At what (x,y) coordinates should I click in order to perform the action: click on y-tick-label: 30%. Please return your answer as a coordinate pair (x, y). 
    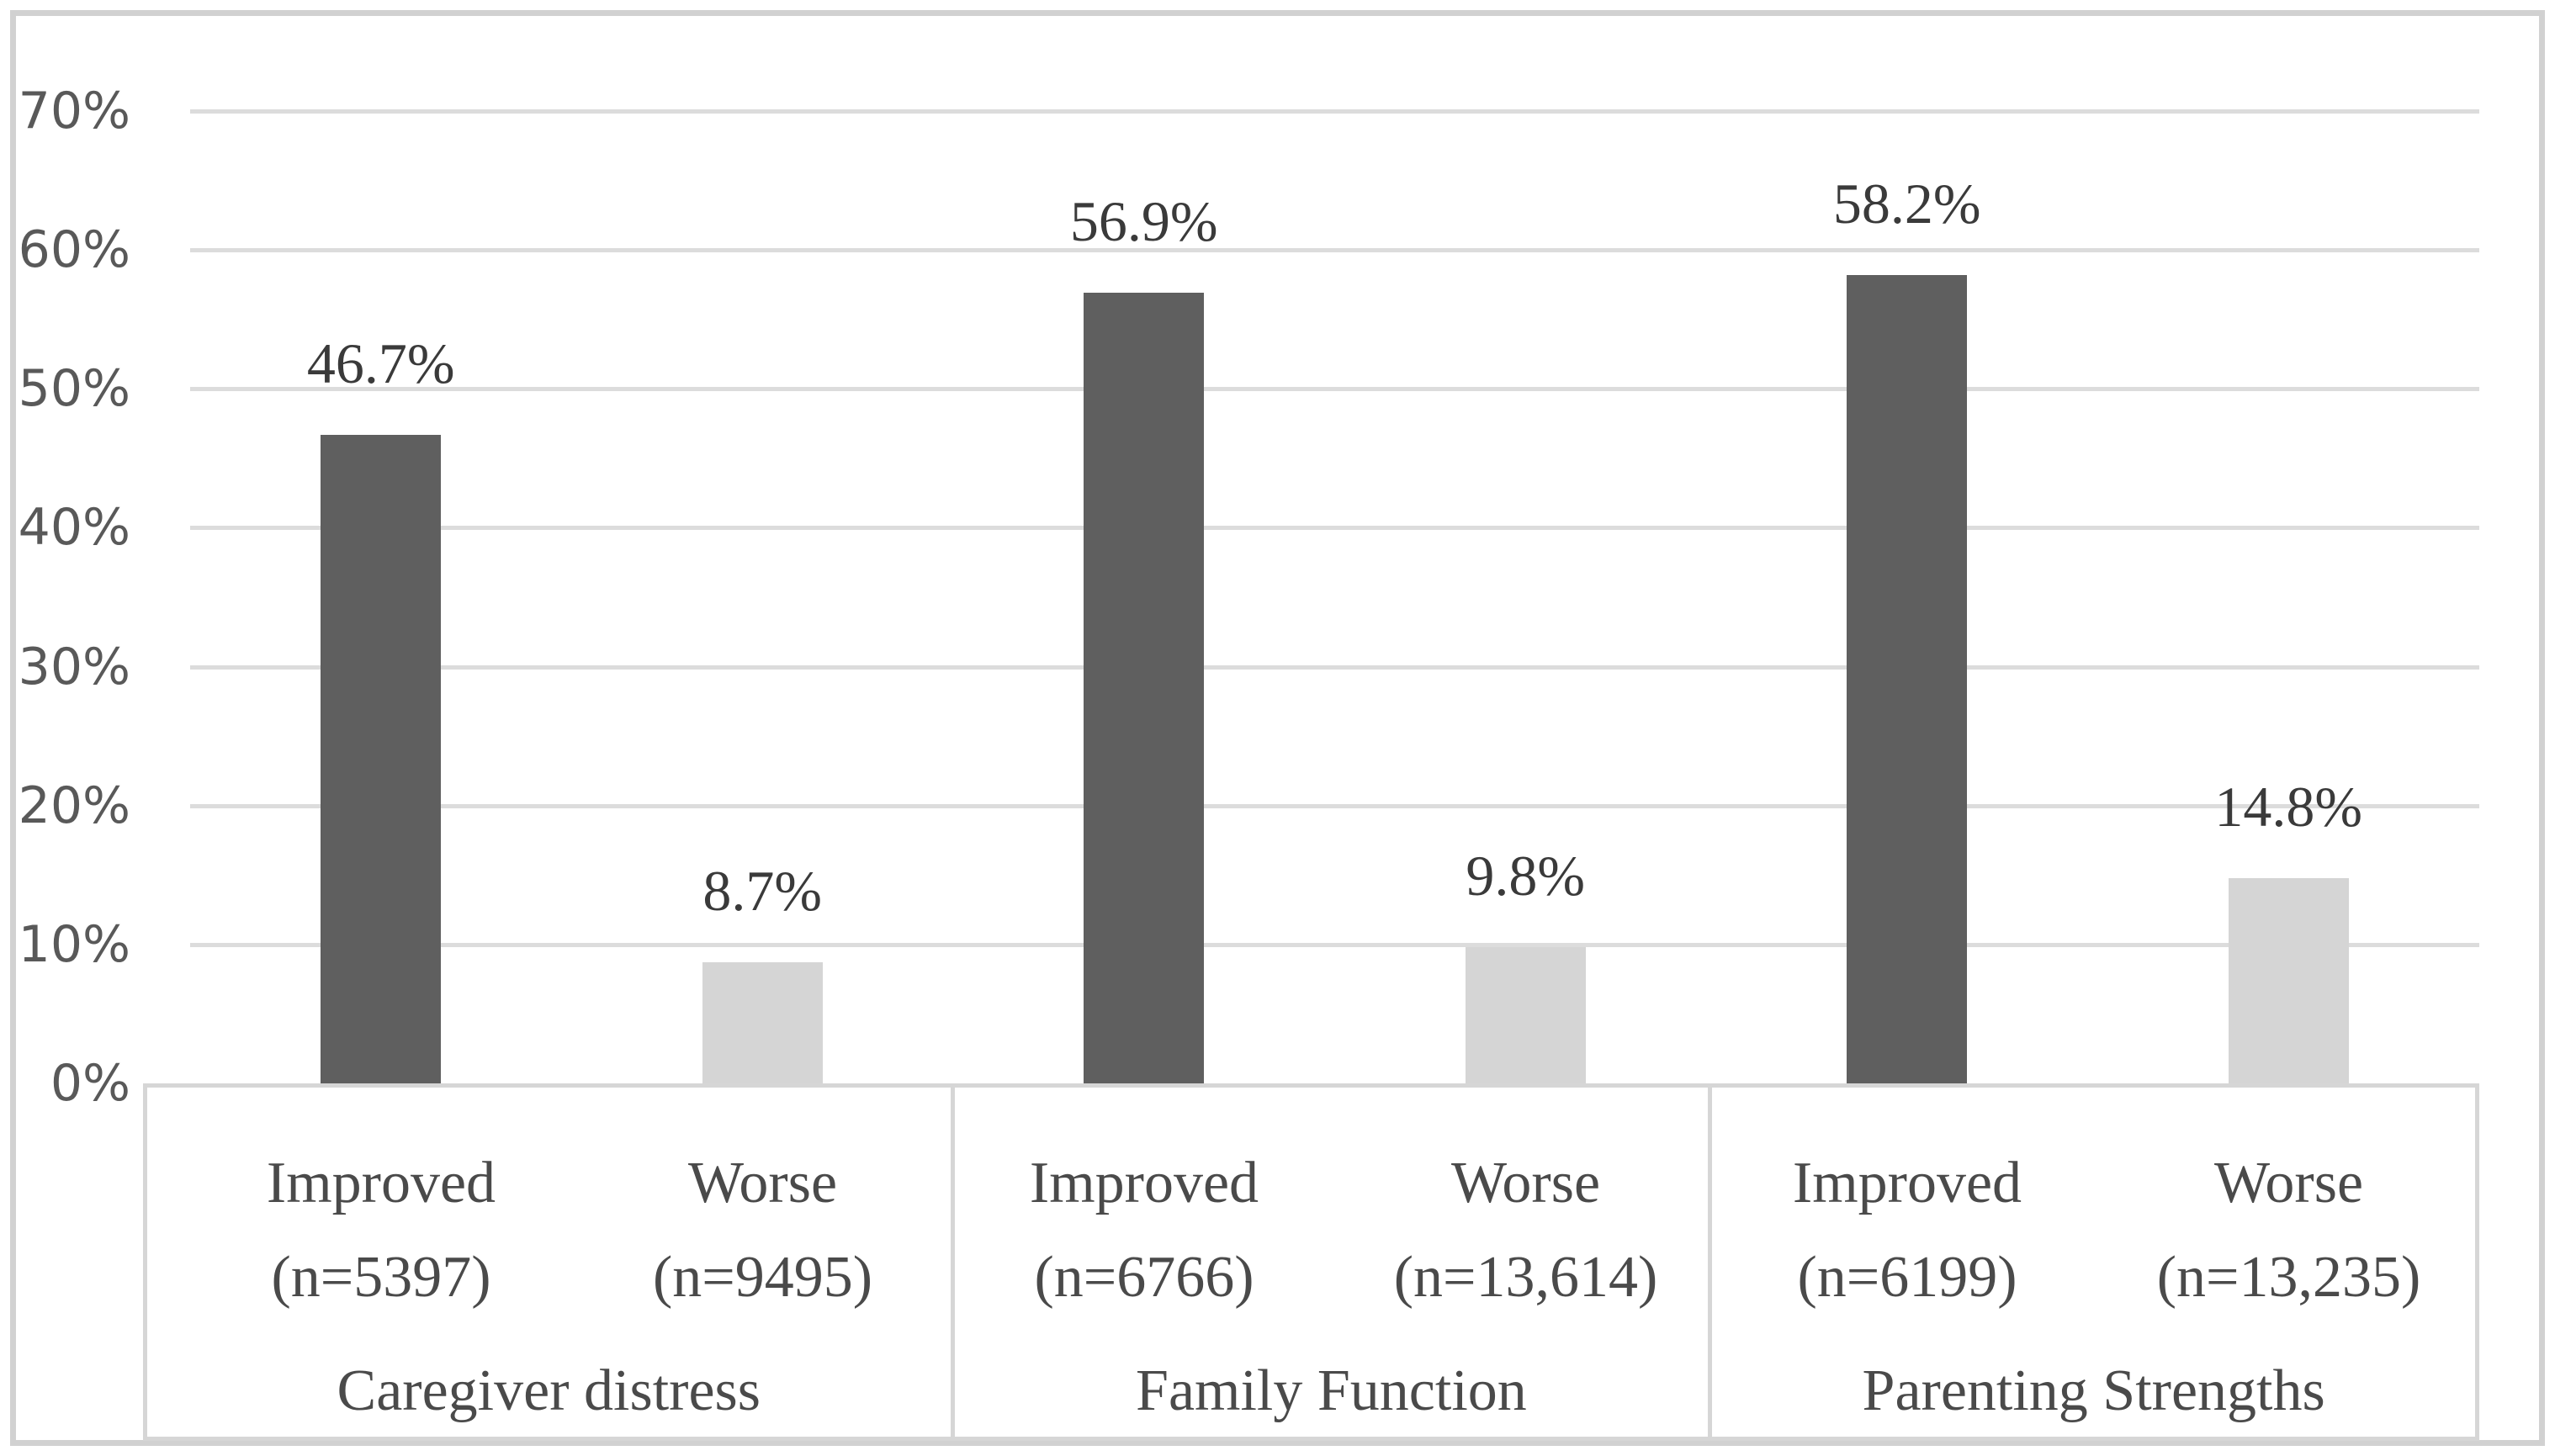
    Looking at the image, I should click on (74, 666).